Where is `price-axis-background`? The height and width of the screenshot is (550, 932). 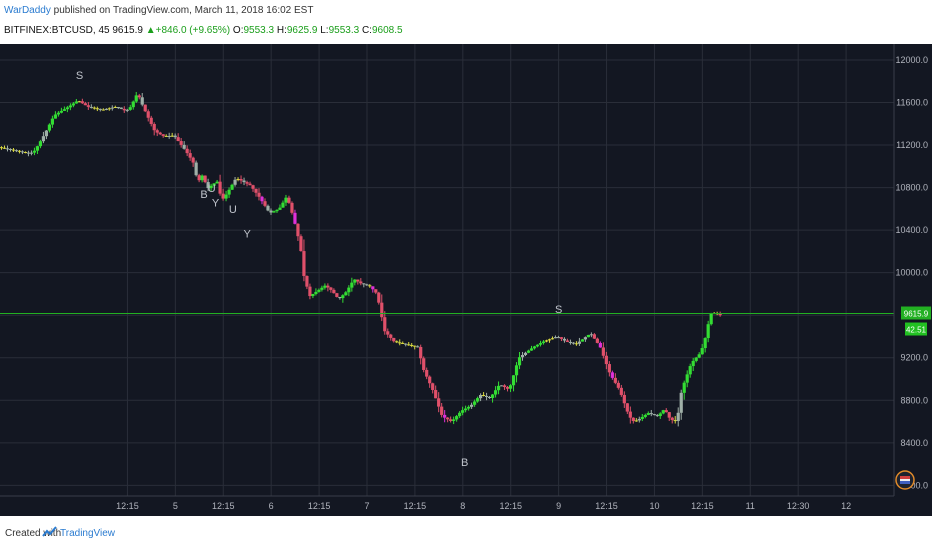 price-axis-background is located at coordinates (913, 270).